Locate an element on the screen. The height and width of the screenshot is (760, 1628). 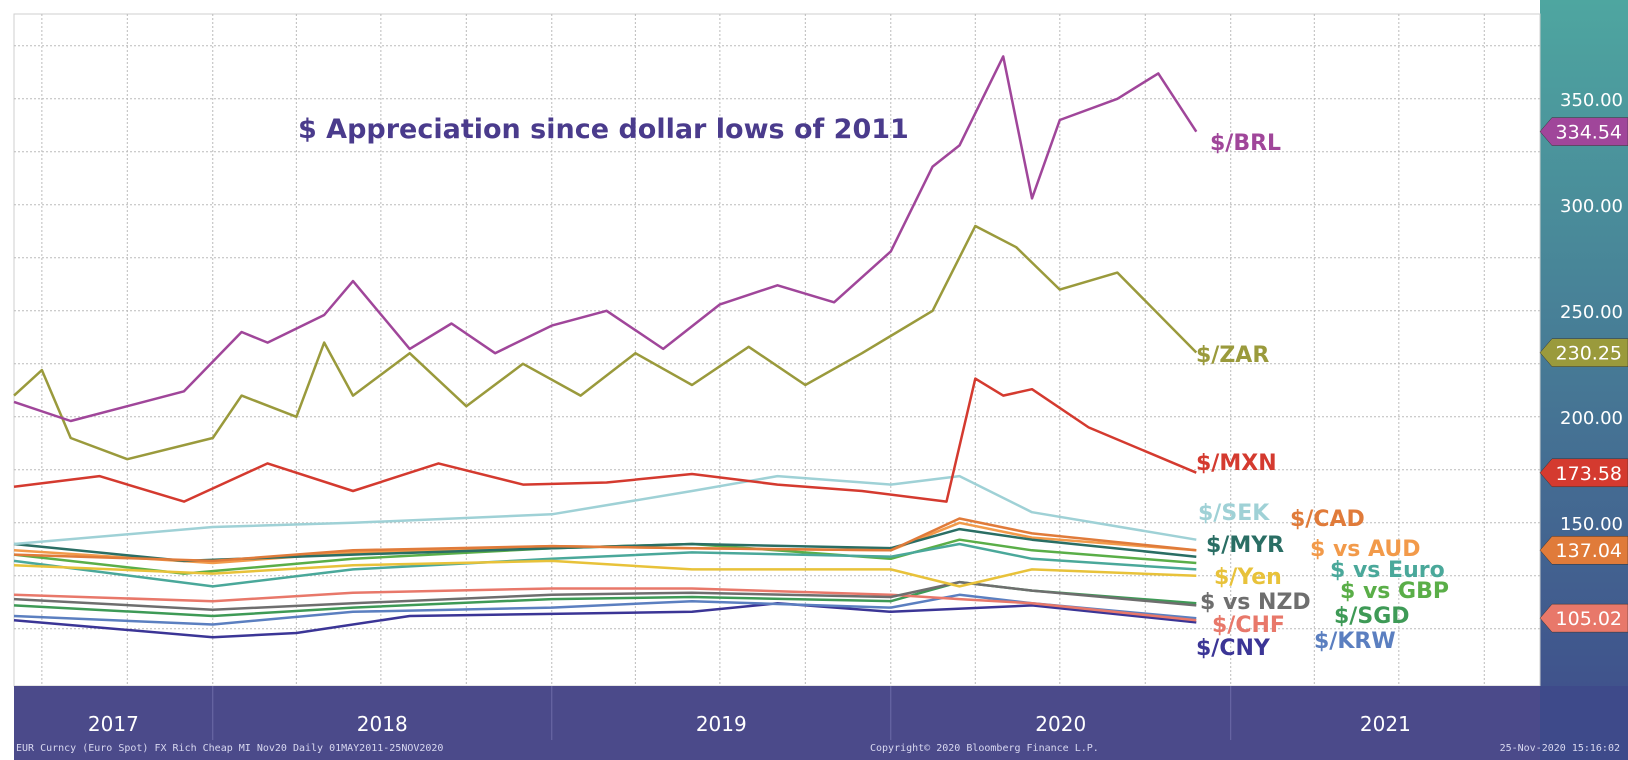
x-tick-label: 2019 is located at coordinates (721, 724).